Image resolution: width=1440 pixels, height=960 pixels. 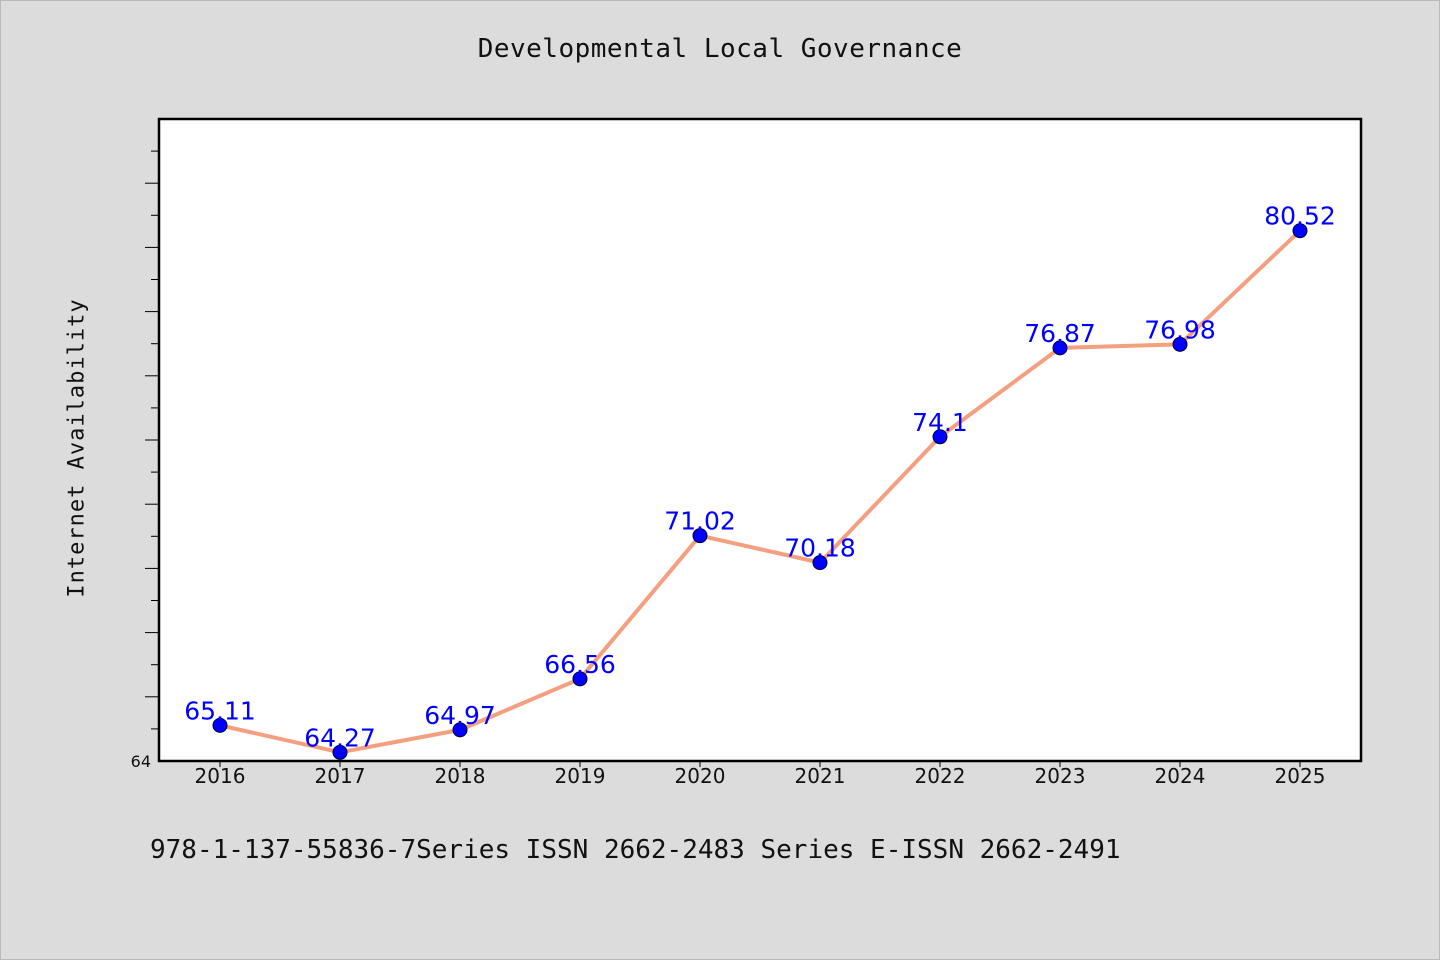 What do you see at coordinates (340, 776) in the screenshot?
I see `x-tick-label: 2017` at bounding box center [340, 776].